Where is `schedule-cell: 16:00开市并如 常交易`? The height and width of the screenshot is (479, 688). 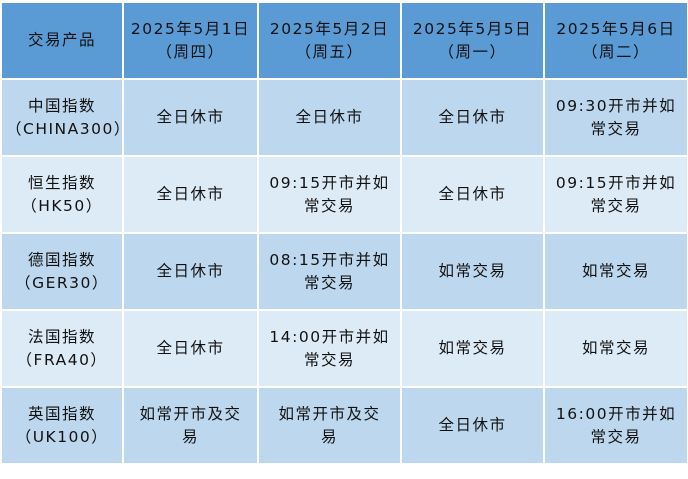 schedule-cell: 16:00开市并如 常交易 is located at coordinates (615, 425).